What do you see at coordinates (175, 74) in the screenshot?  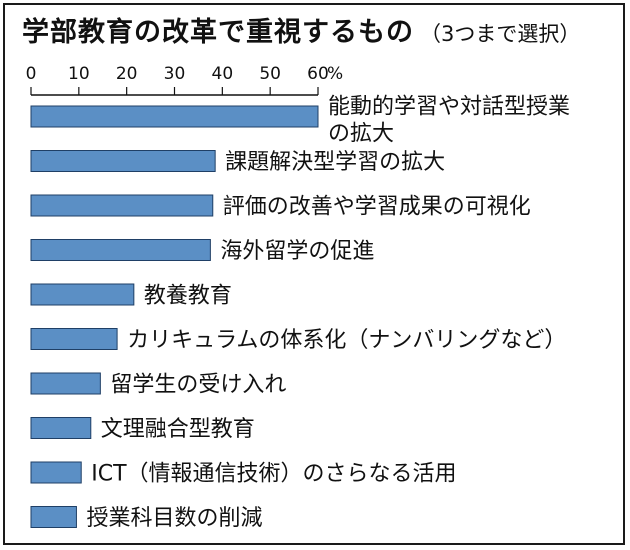 I see `x-tick-label: 30` at bounding box center [175, 74].